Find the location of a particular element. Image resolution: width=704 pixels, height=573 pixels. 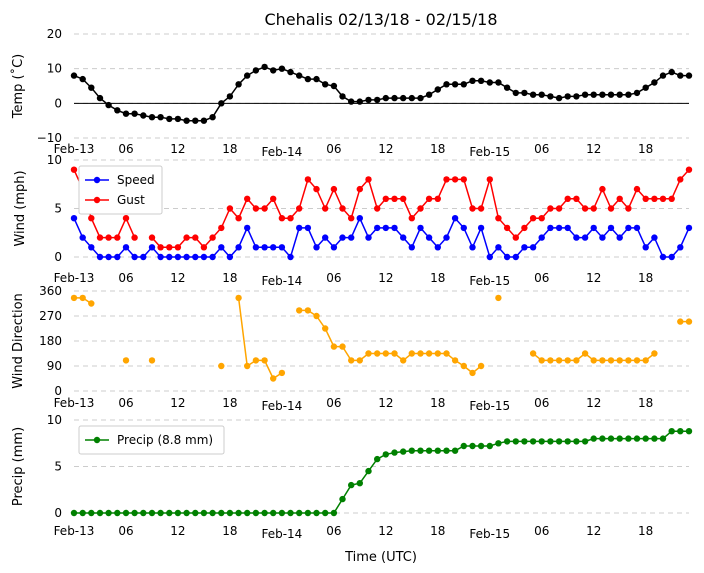

legend-label: Gust is located at coordinates (131, 200).